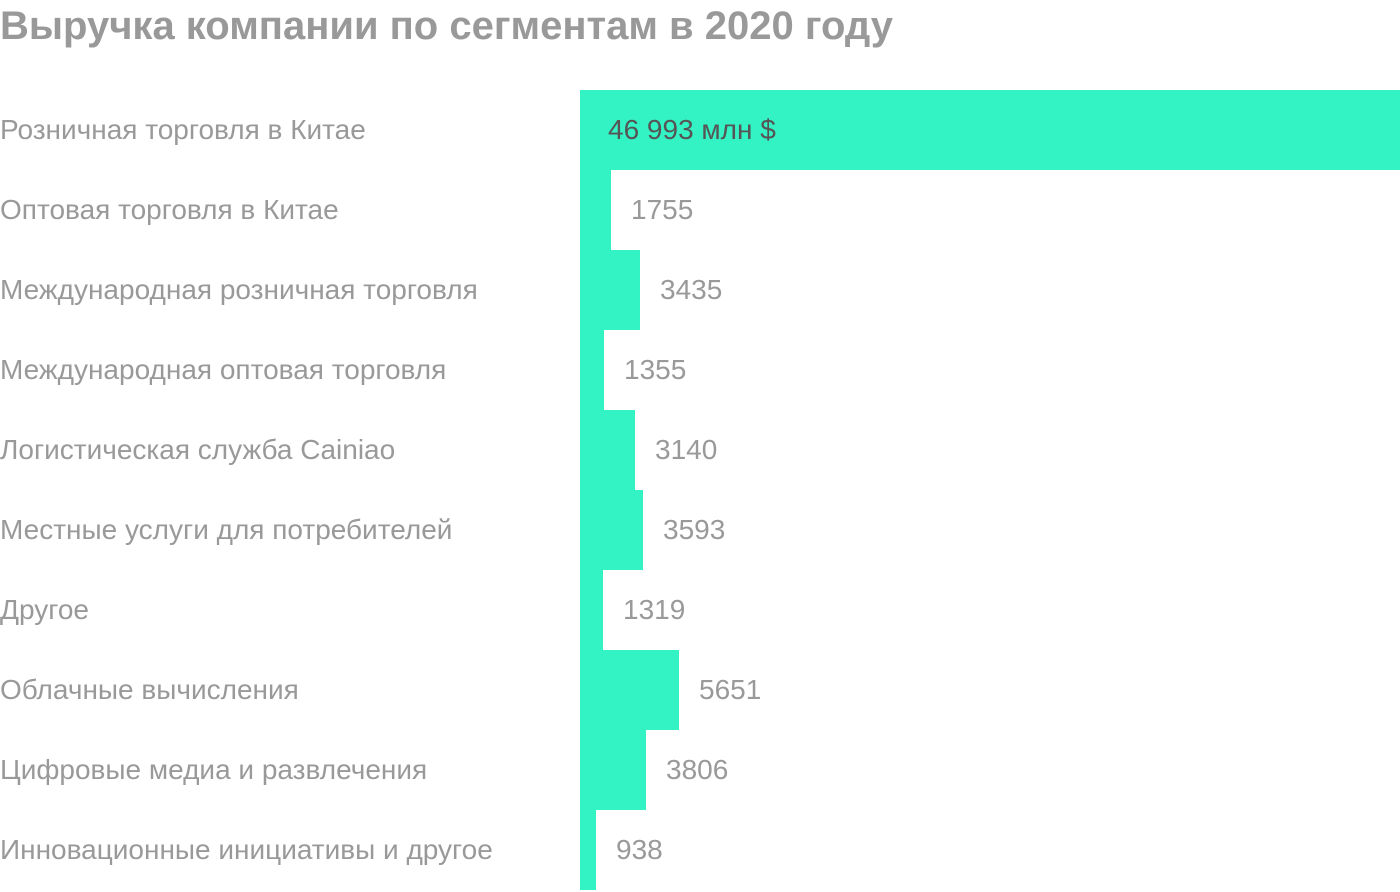  What do you see at coordinates (655, 369) in the screenshot?
I see `value-label: 1355` at bounding box center [655, 369].